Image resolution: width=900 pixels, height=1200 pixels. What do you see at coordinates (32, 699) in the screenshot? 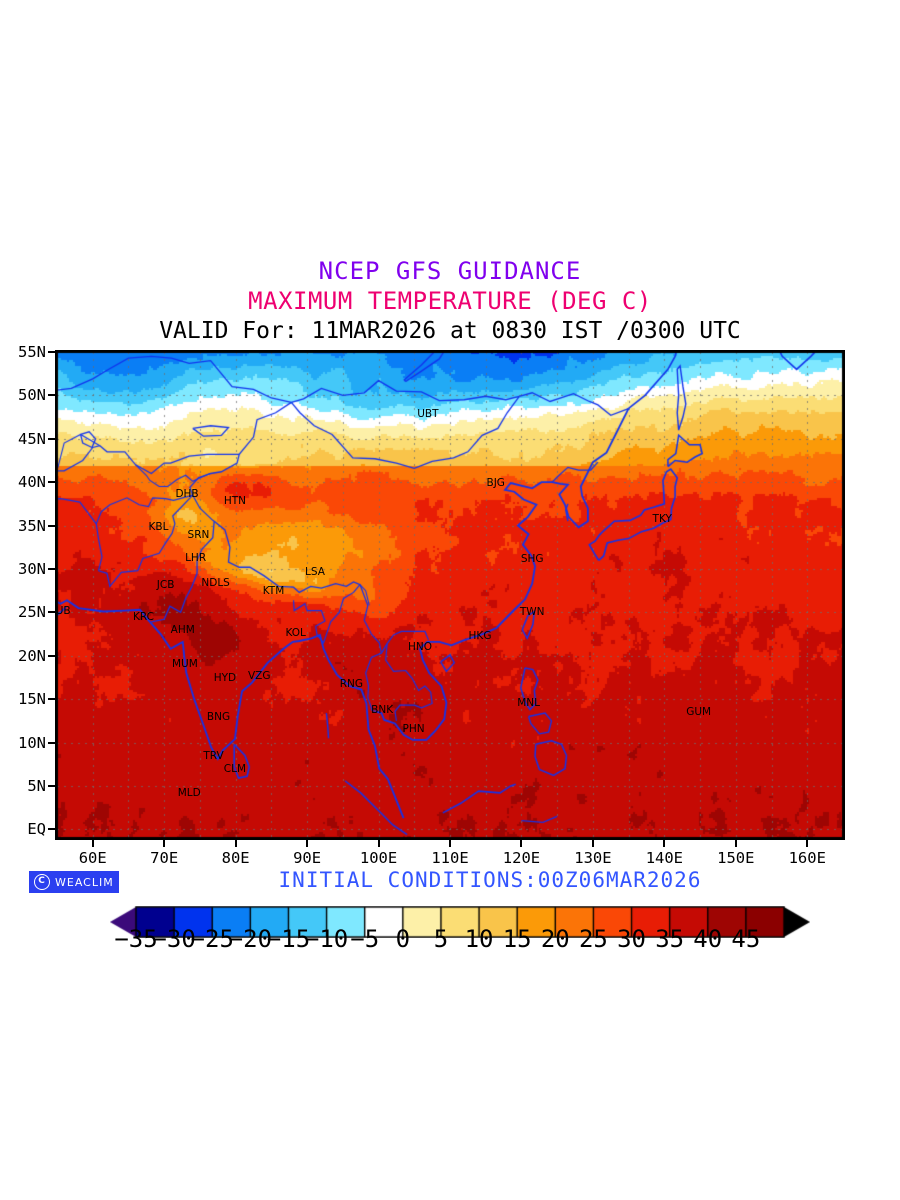
I see `y-axis-label: 15N` at bounding box center [32, 699].